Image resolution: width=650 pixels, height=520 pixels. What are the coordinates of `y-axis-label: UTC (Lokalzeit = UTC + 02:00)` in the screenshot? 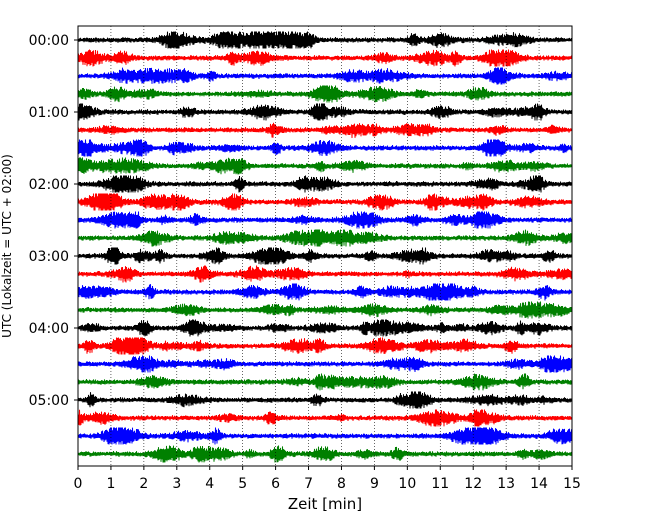 It's located at (7, 246).